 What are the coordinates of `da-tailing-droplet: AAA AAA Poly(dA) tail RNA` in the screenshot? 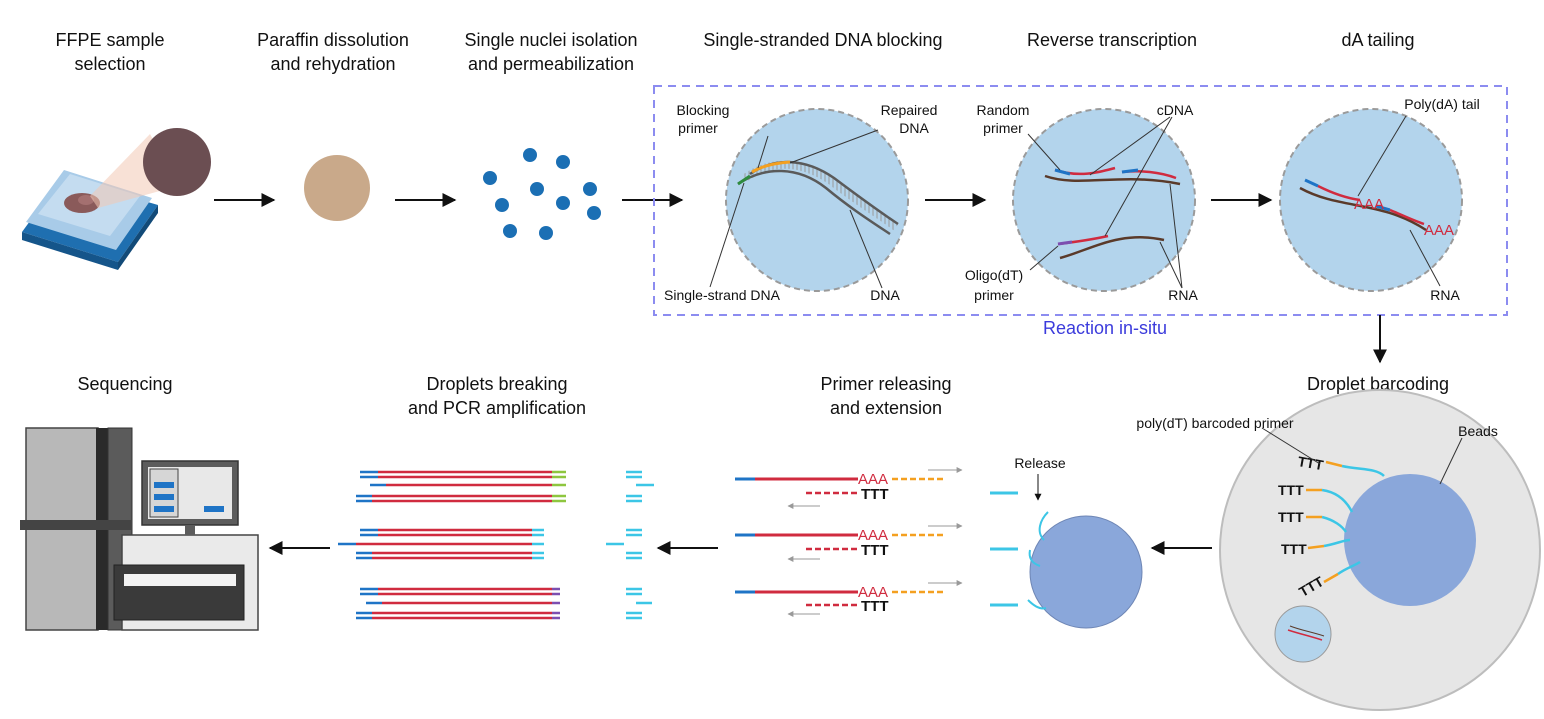 It's located at (1379, 199).